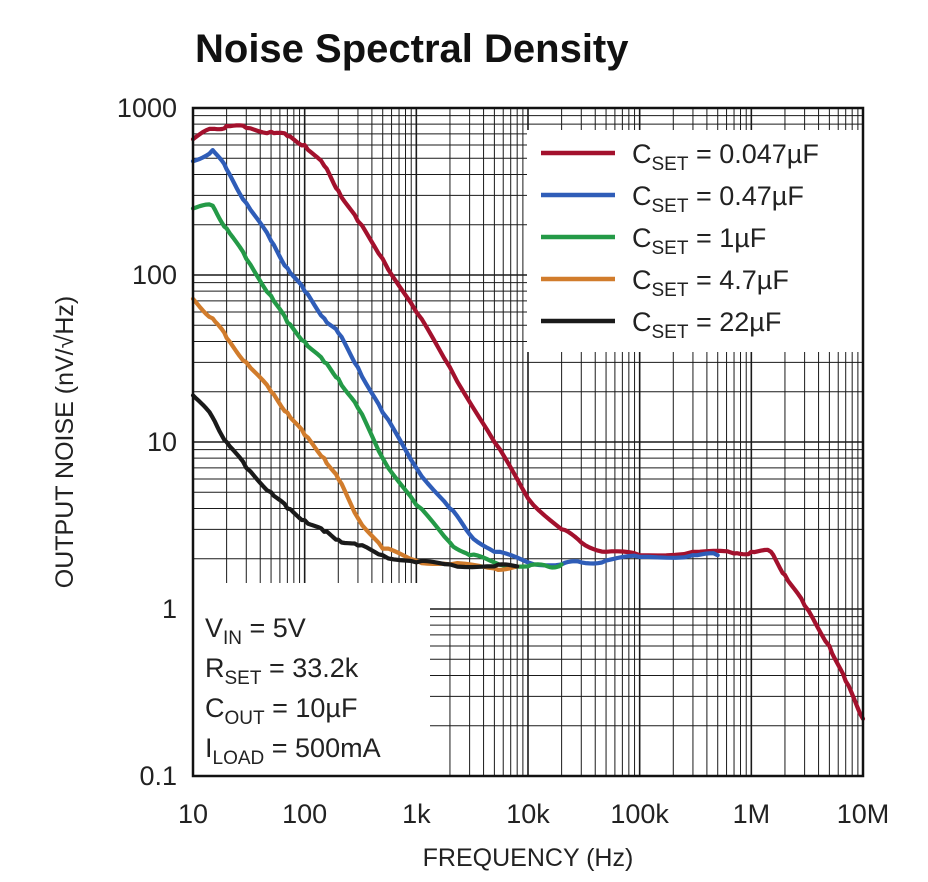  Describe the element at coordinates (281, 711) in the screenshot. I see `condition-line-3: COUT = 10µF` at that location.